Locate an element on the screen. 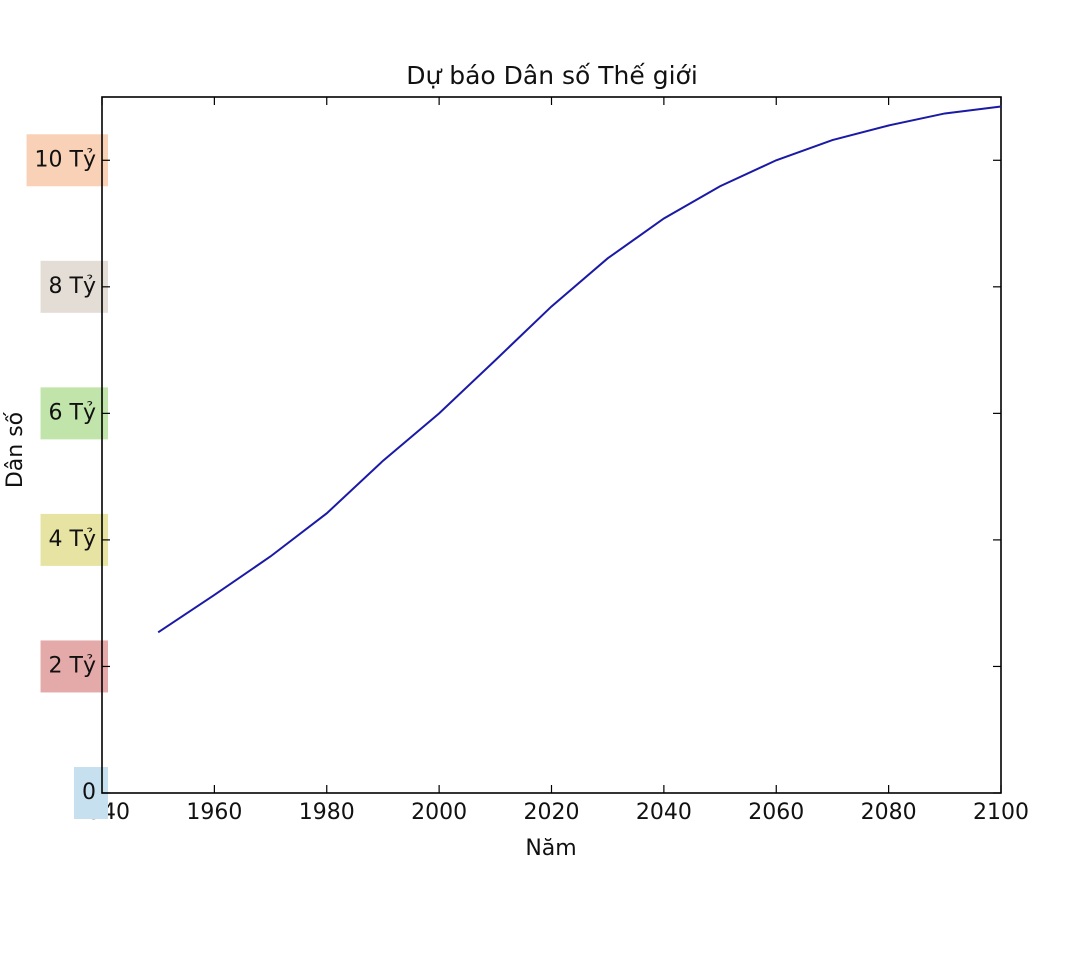  y-tick-label: 0 is located at coordinates (89, 792).